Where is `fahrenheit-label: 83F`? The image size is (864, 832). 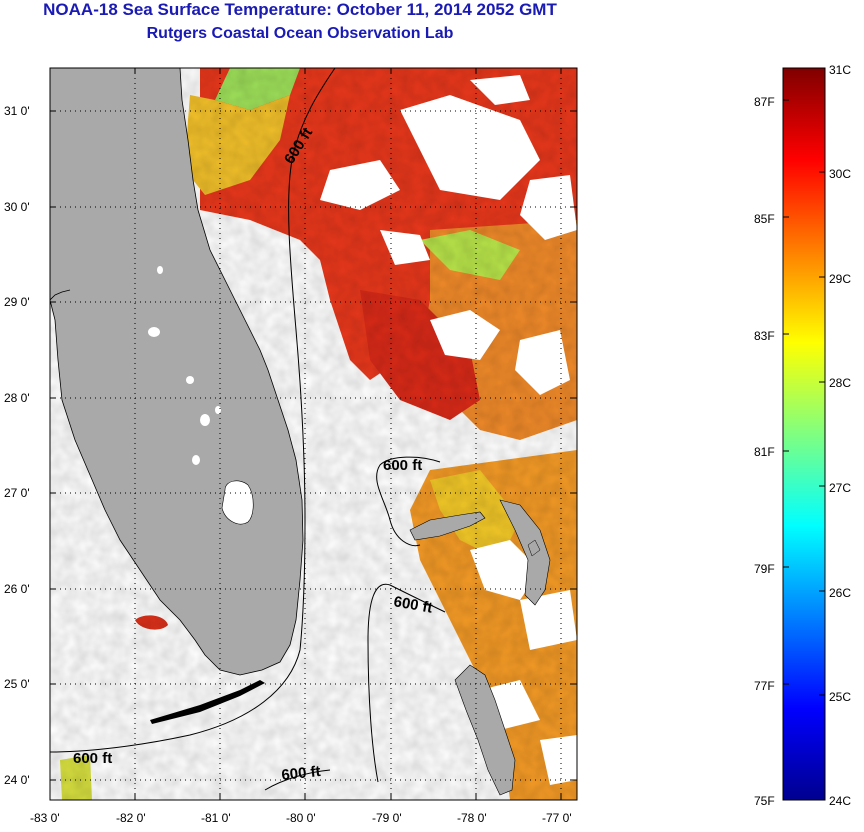 fahrenheit-label: 83F is located at coordinates (764, 336).